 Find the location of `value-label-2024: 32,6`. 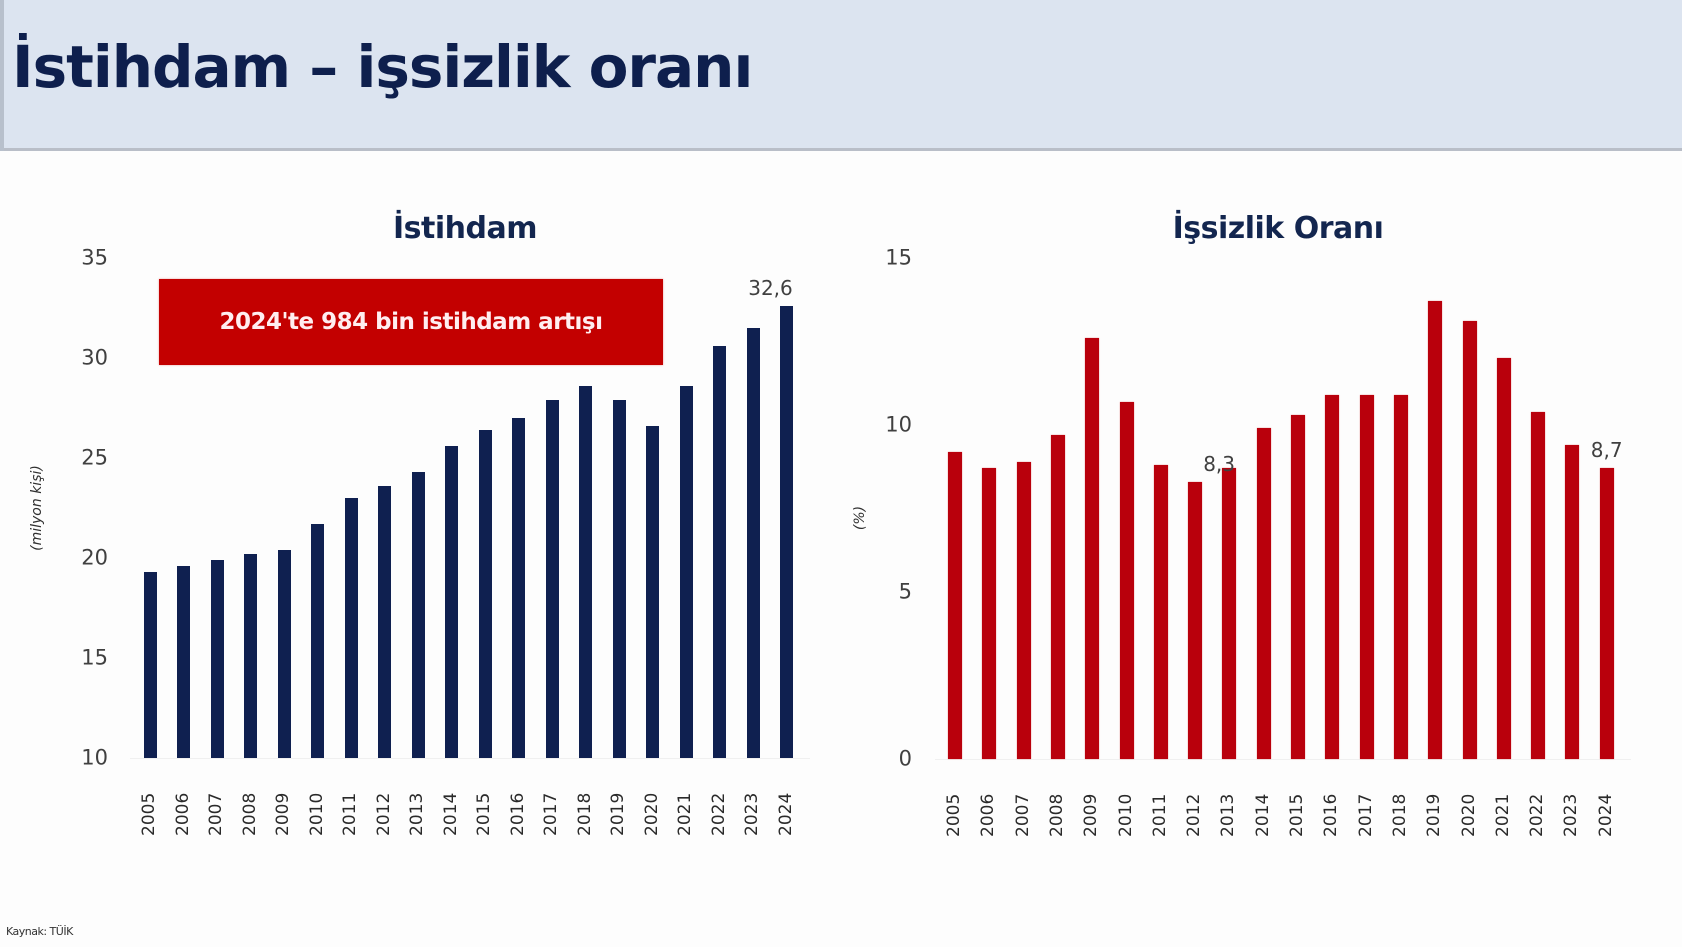

value-label-2024: 32,6 is located at coordinates (770, 288).